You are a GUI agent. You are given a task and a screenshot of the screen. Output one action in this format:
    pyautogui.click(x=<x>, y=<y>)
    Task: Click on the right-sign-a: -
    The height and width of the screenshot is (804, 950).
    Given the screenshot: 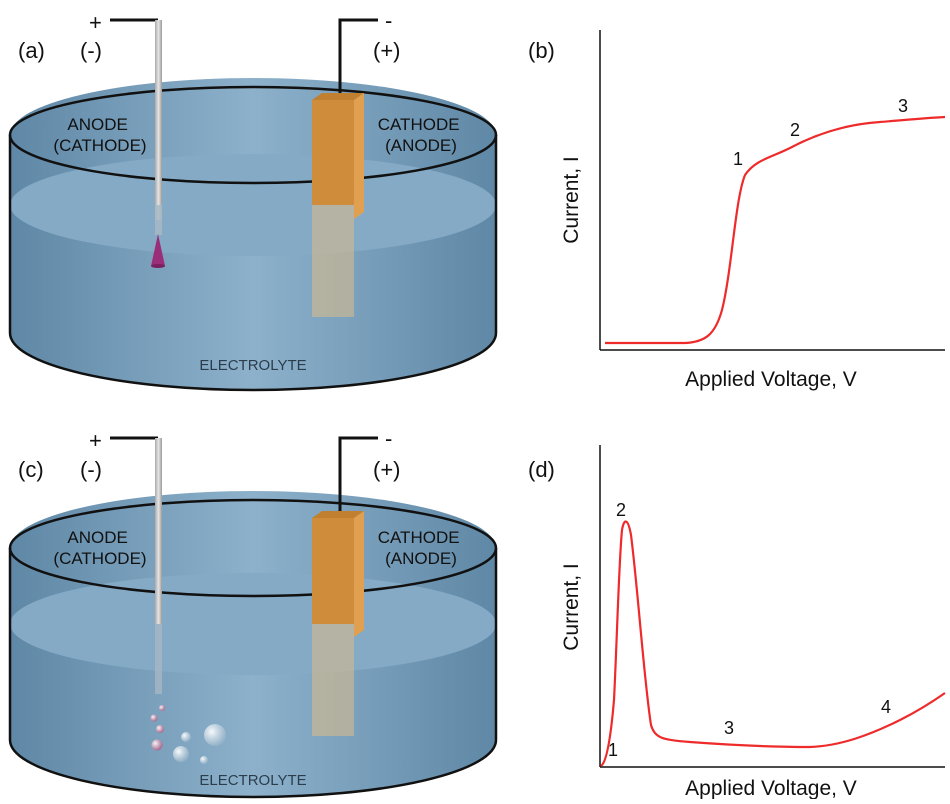 What is the action you would take?
    pyautogui.click(x=388, y=20)
    